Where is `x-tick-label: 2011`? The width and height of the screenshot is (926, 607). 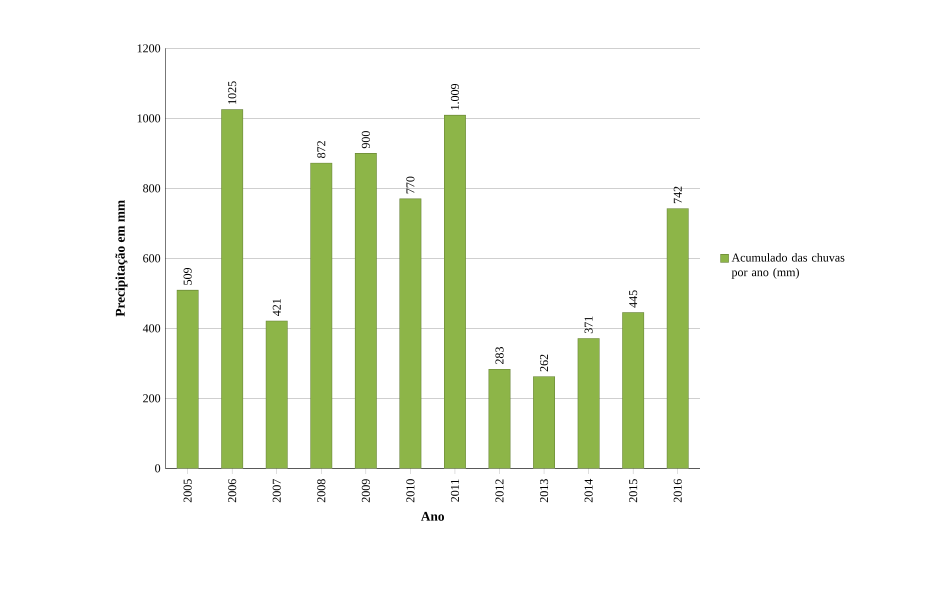 x-tick-label: 2011 is located at coordinates (455, 490).